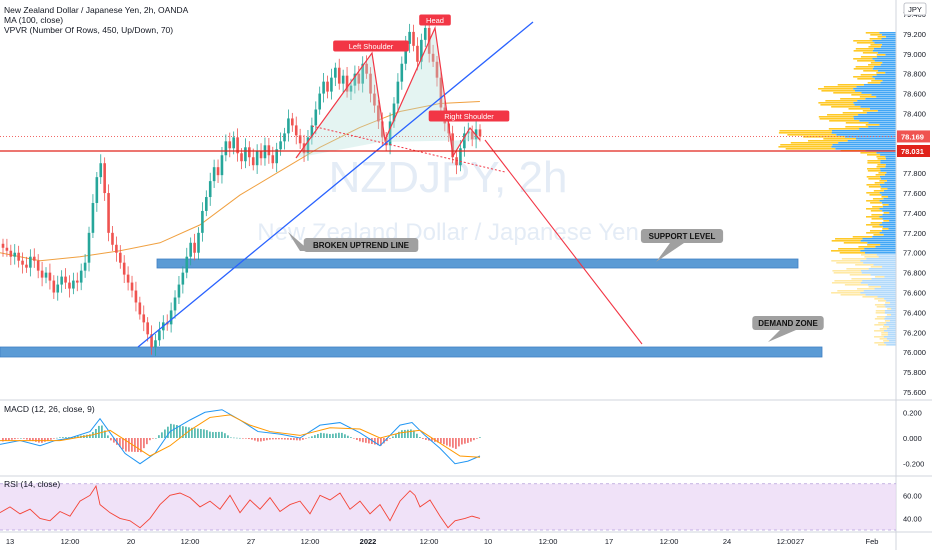  I want to click on price-tick-label: 77.200, so click(914, 233).